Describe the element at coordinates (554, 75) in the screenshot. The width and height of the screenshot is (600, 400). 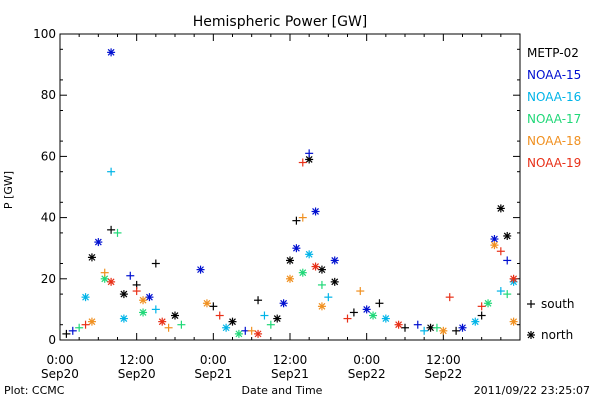
I see `legend-item: NOAA-15` at that location.